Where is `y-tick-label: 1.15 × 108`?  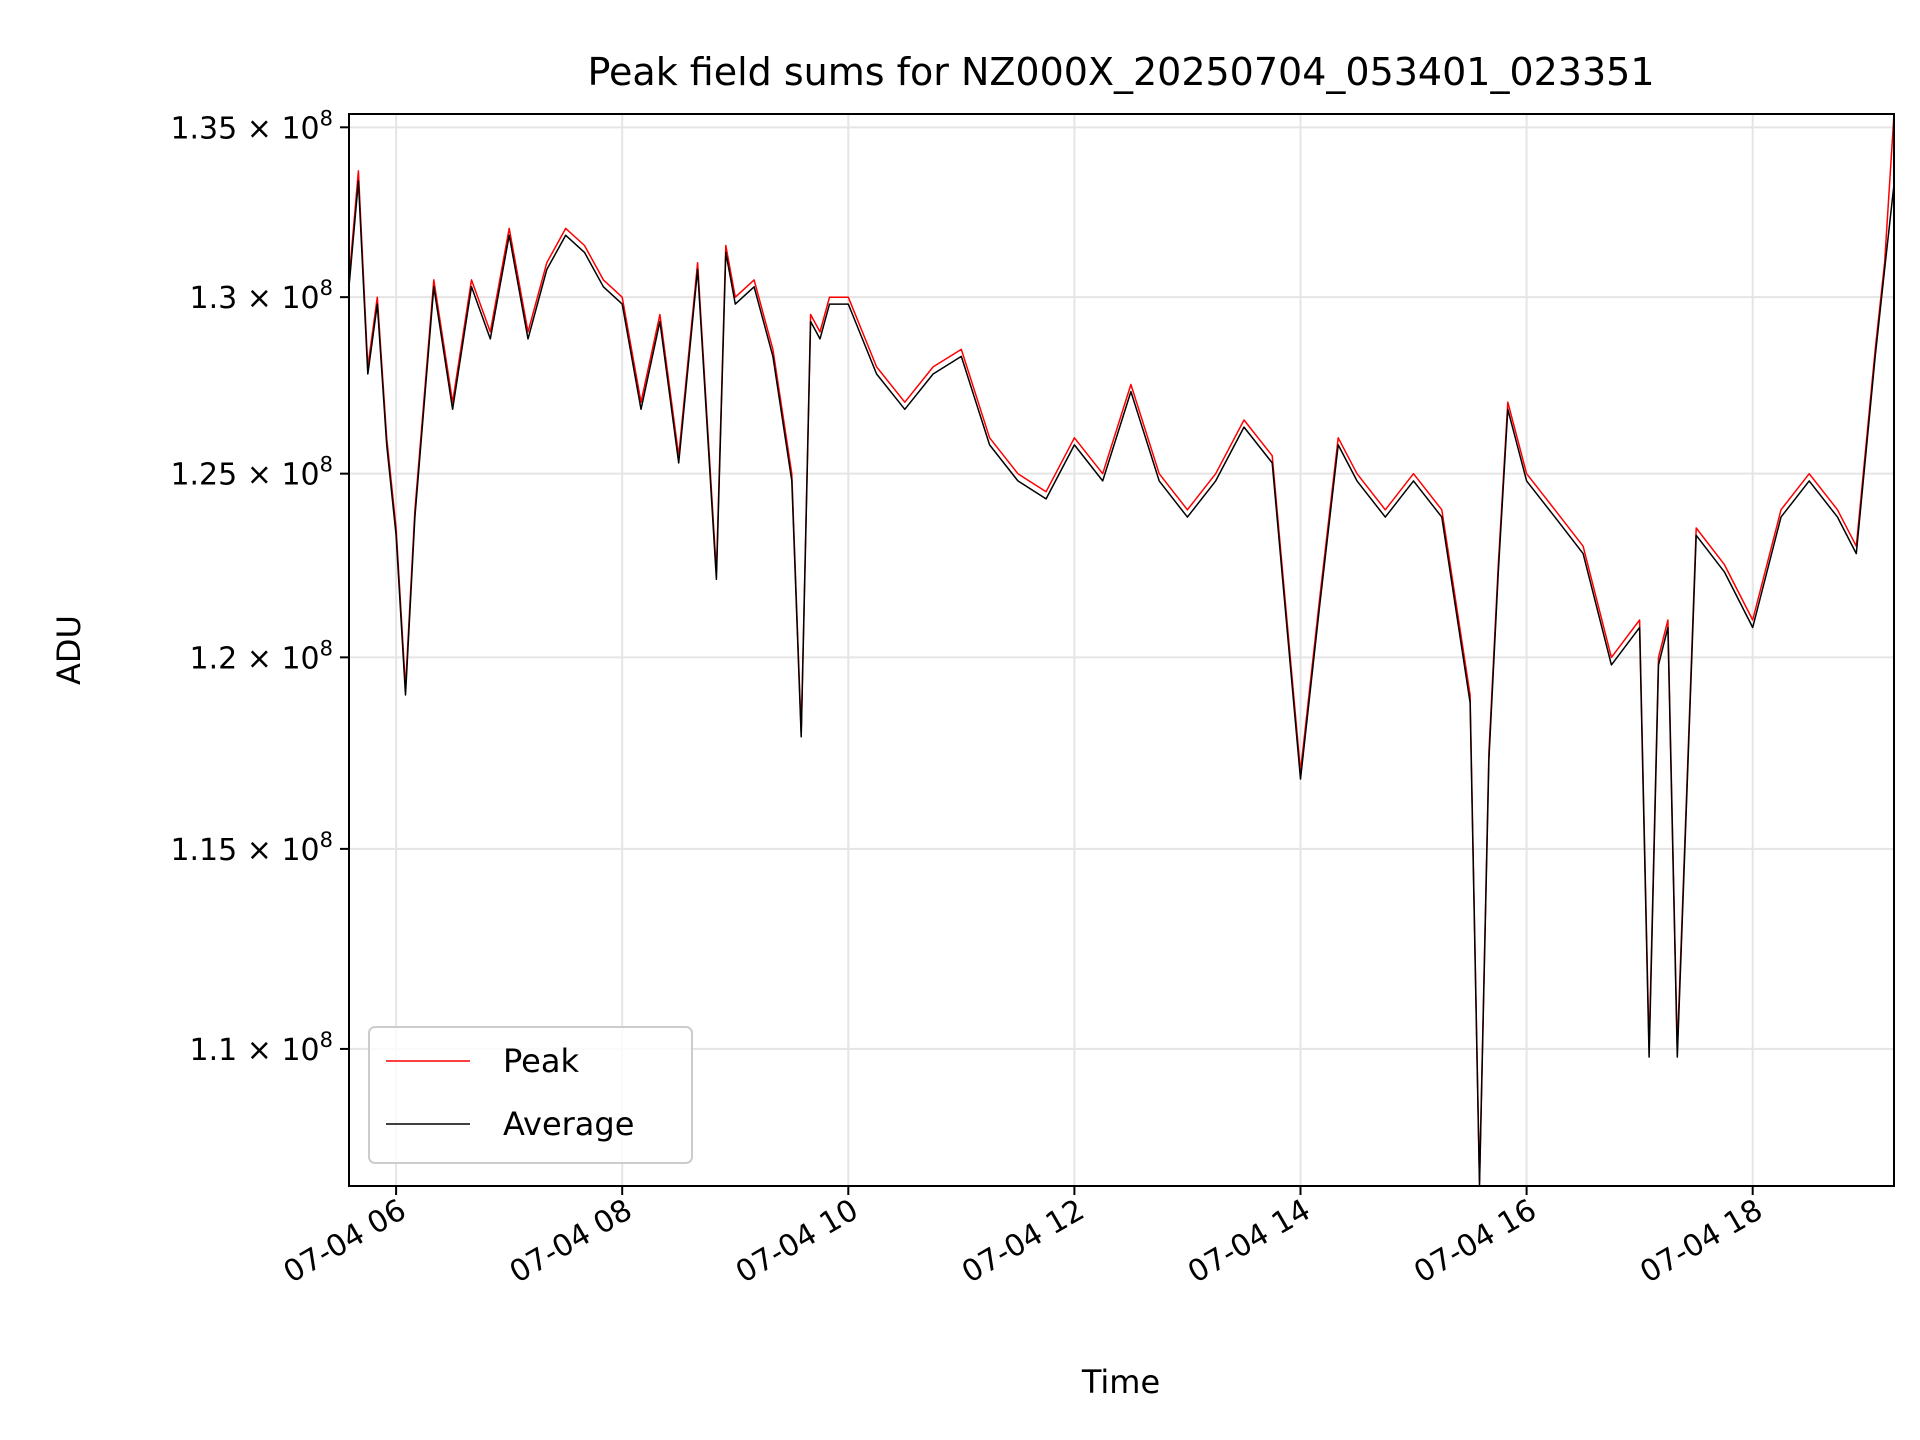 y-tick-label: 1.15 × 108 is located at coordinates (251, 848).